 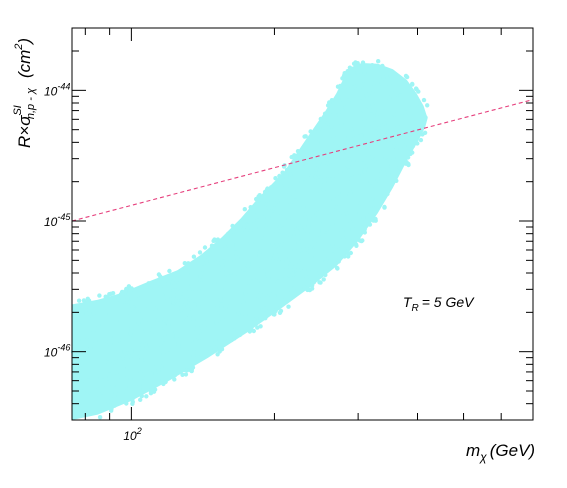 I want to click on y-tick-label: 10-45, so click(x=57, y=220).